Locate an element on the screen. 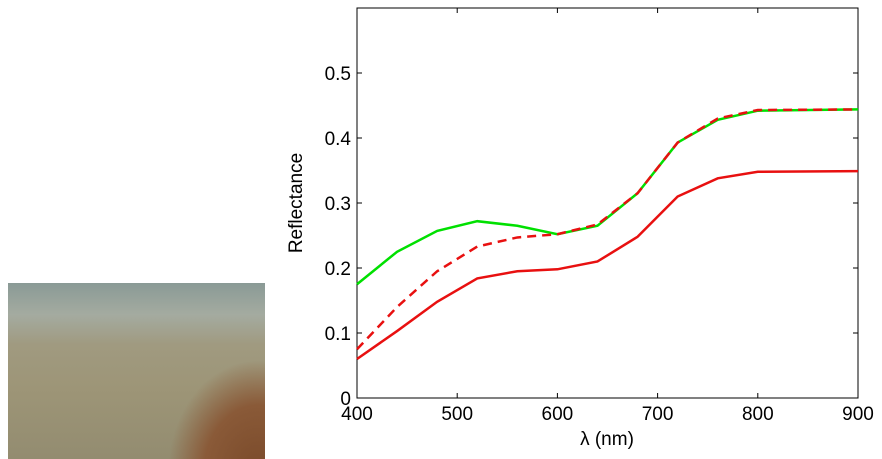 Image resolution: width=882 pixels, height=459 pixels. y-tick-label: 0.1 is located at coordinates (338, 334).